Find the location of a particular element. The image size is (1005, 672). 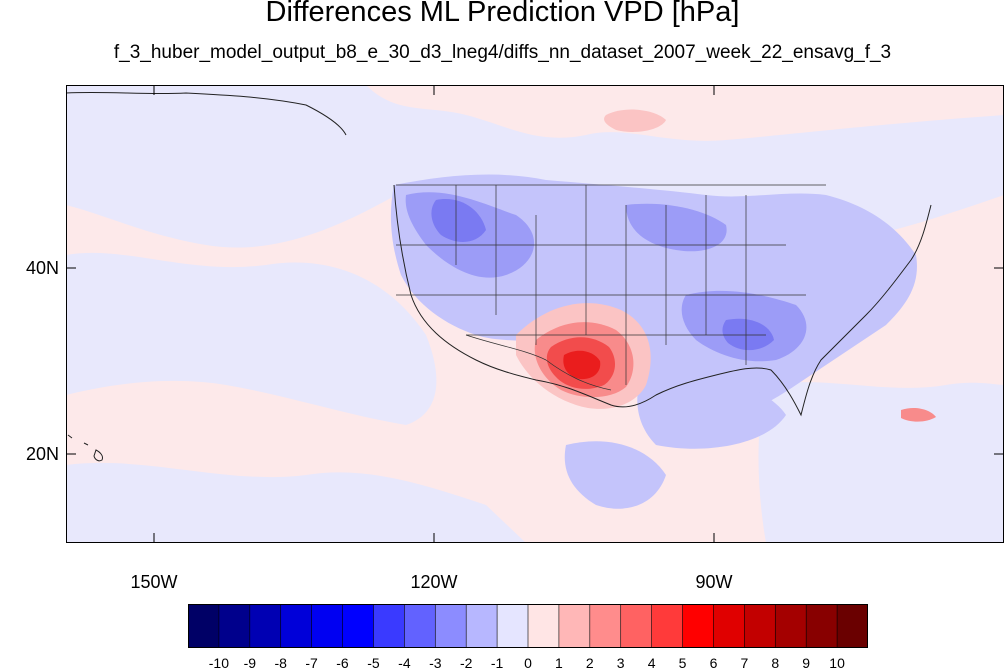

neg-region-greatlakes is located at coordinates (676, 227).